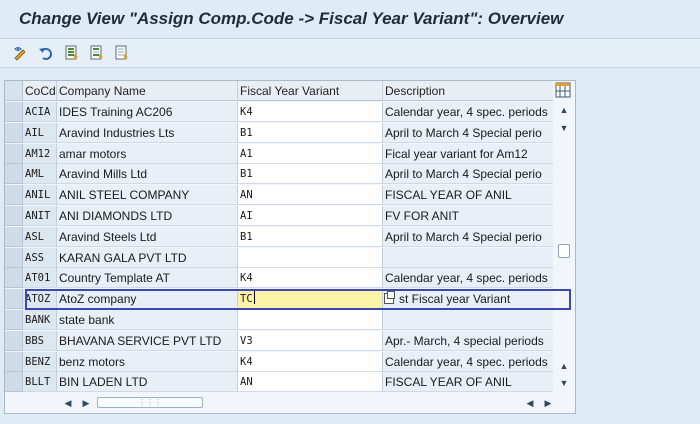  What do you see at coordinates (564, 128) in the screenshot?
I see `scroll-down-arrow-icon: ▼` at bounding box center [564, 128].